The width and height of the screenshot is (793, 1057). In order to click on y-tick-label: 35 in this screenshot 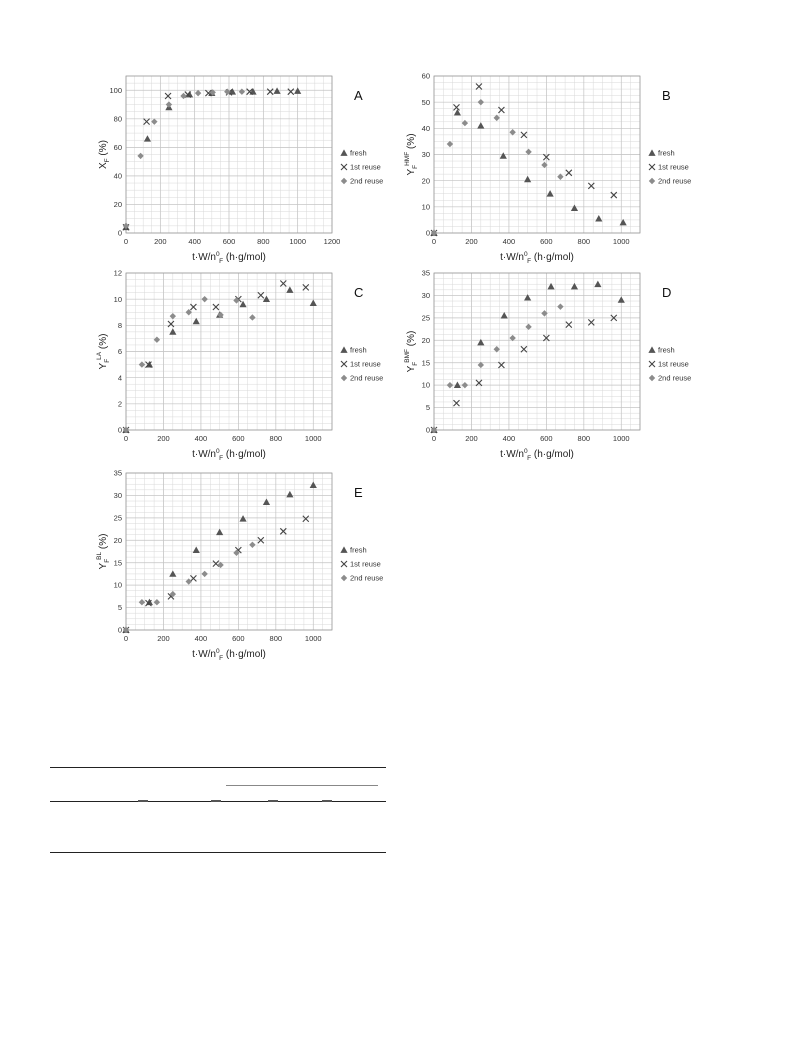, I will do `click(426, 273)`.